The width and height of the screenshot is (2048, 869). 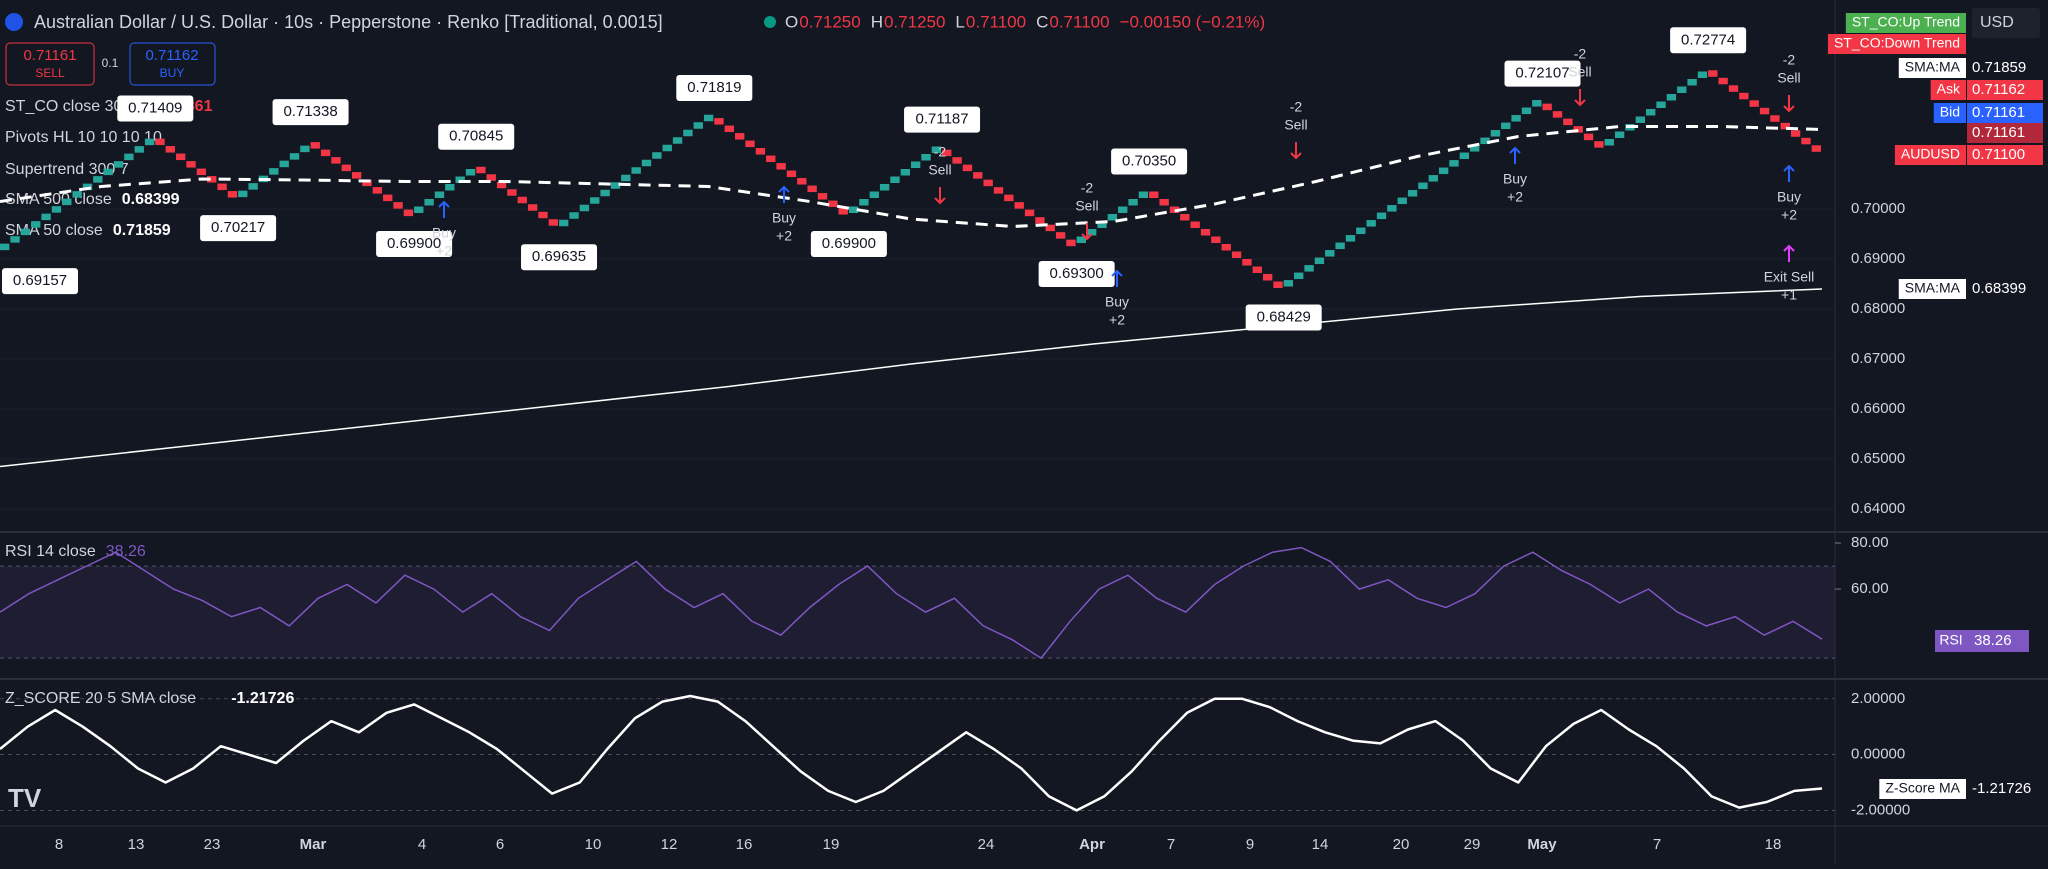 I want to click on zscore-tag-box, so click(x=1922, y=789).